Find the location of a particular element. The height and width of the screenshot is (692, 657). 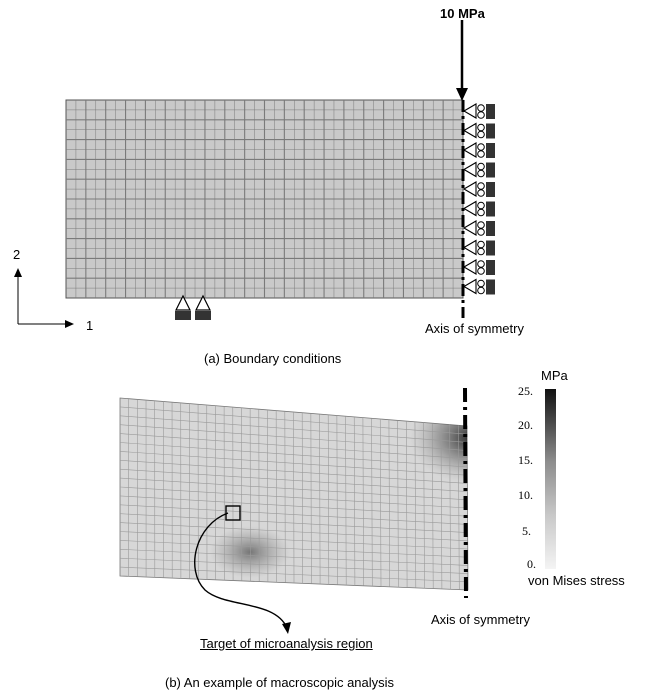

colorbar-unit: MPa is located at coordinates (554, 375).